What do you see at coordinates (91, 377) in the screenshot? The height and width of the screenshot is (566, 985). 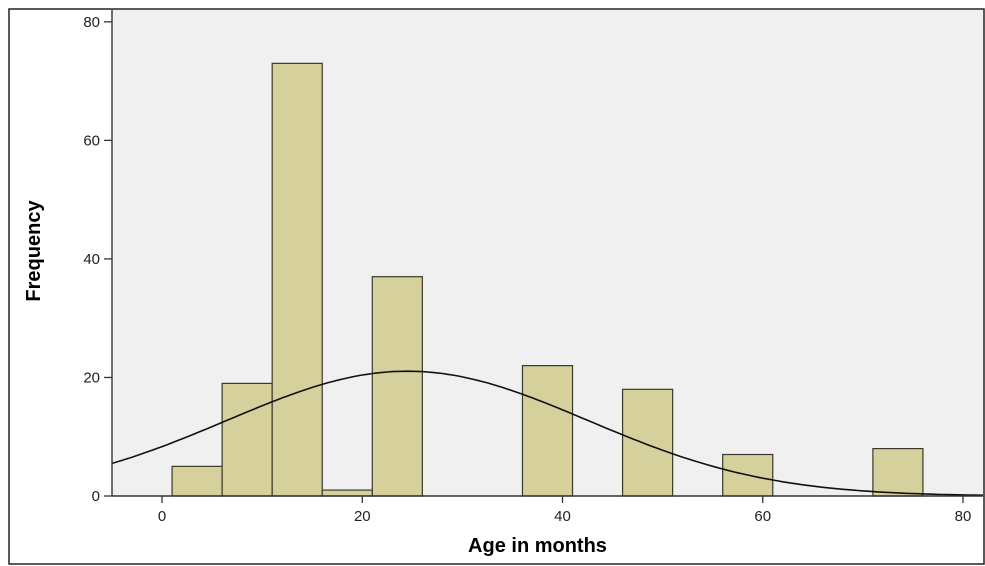 I see `y-tick-label-20: 20` at bounding box center [91, 377].